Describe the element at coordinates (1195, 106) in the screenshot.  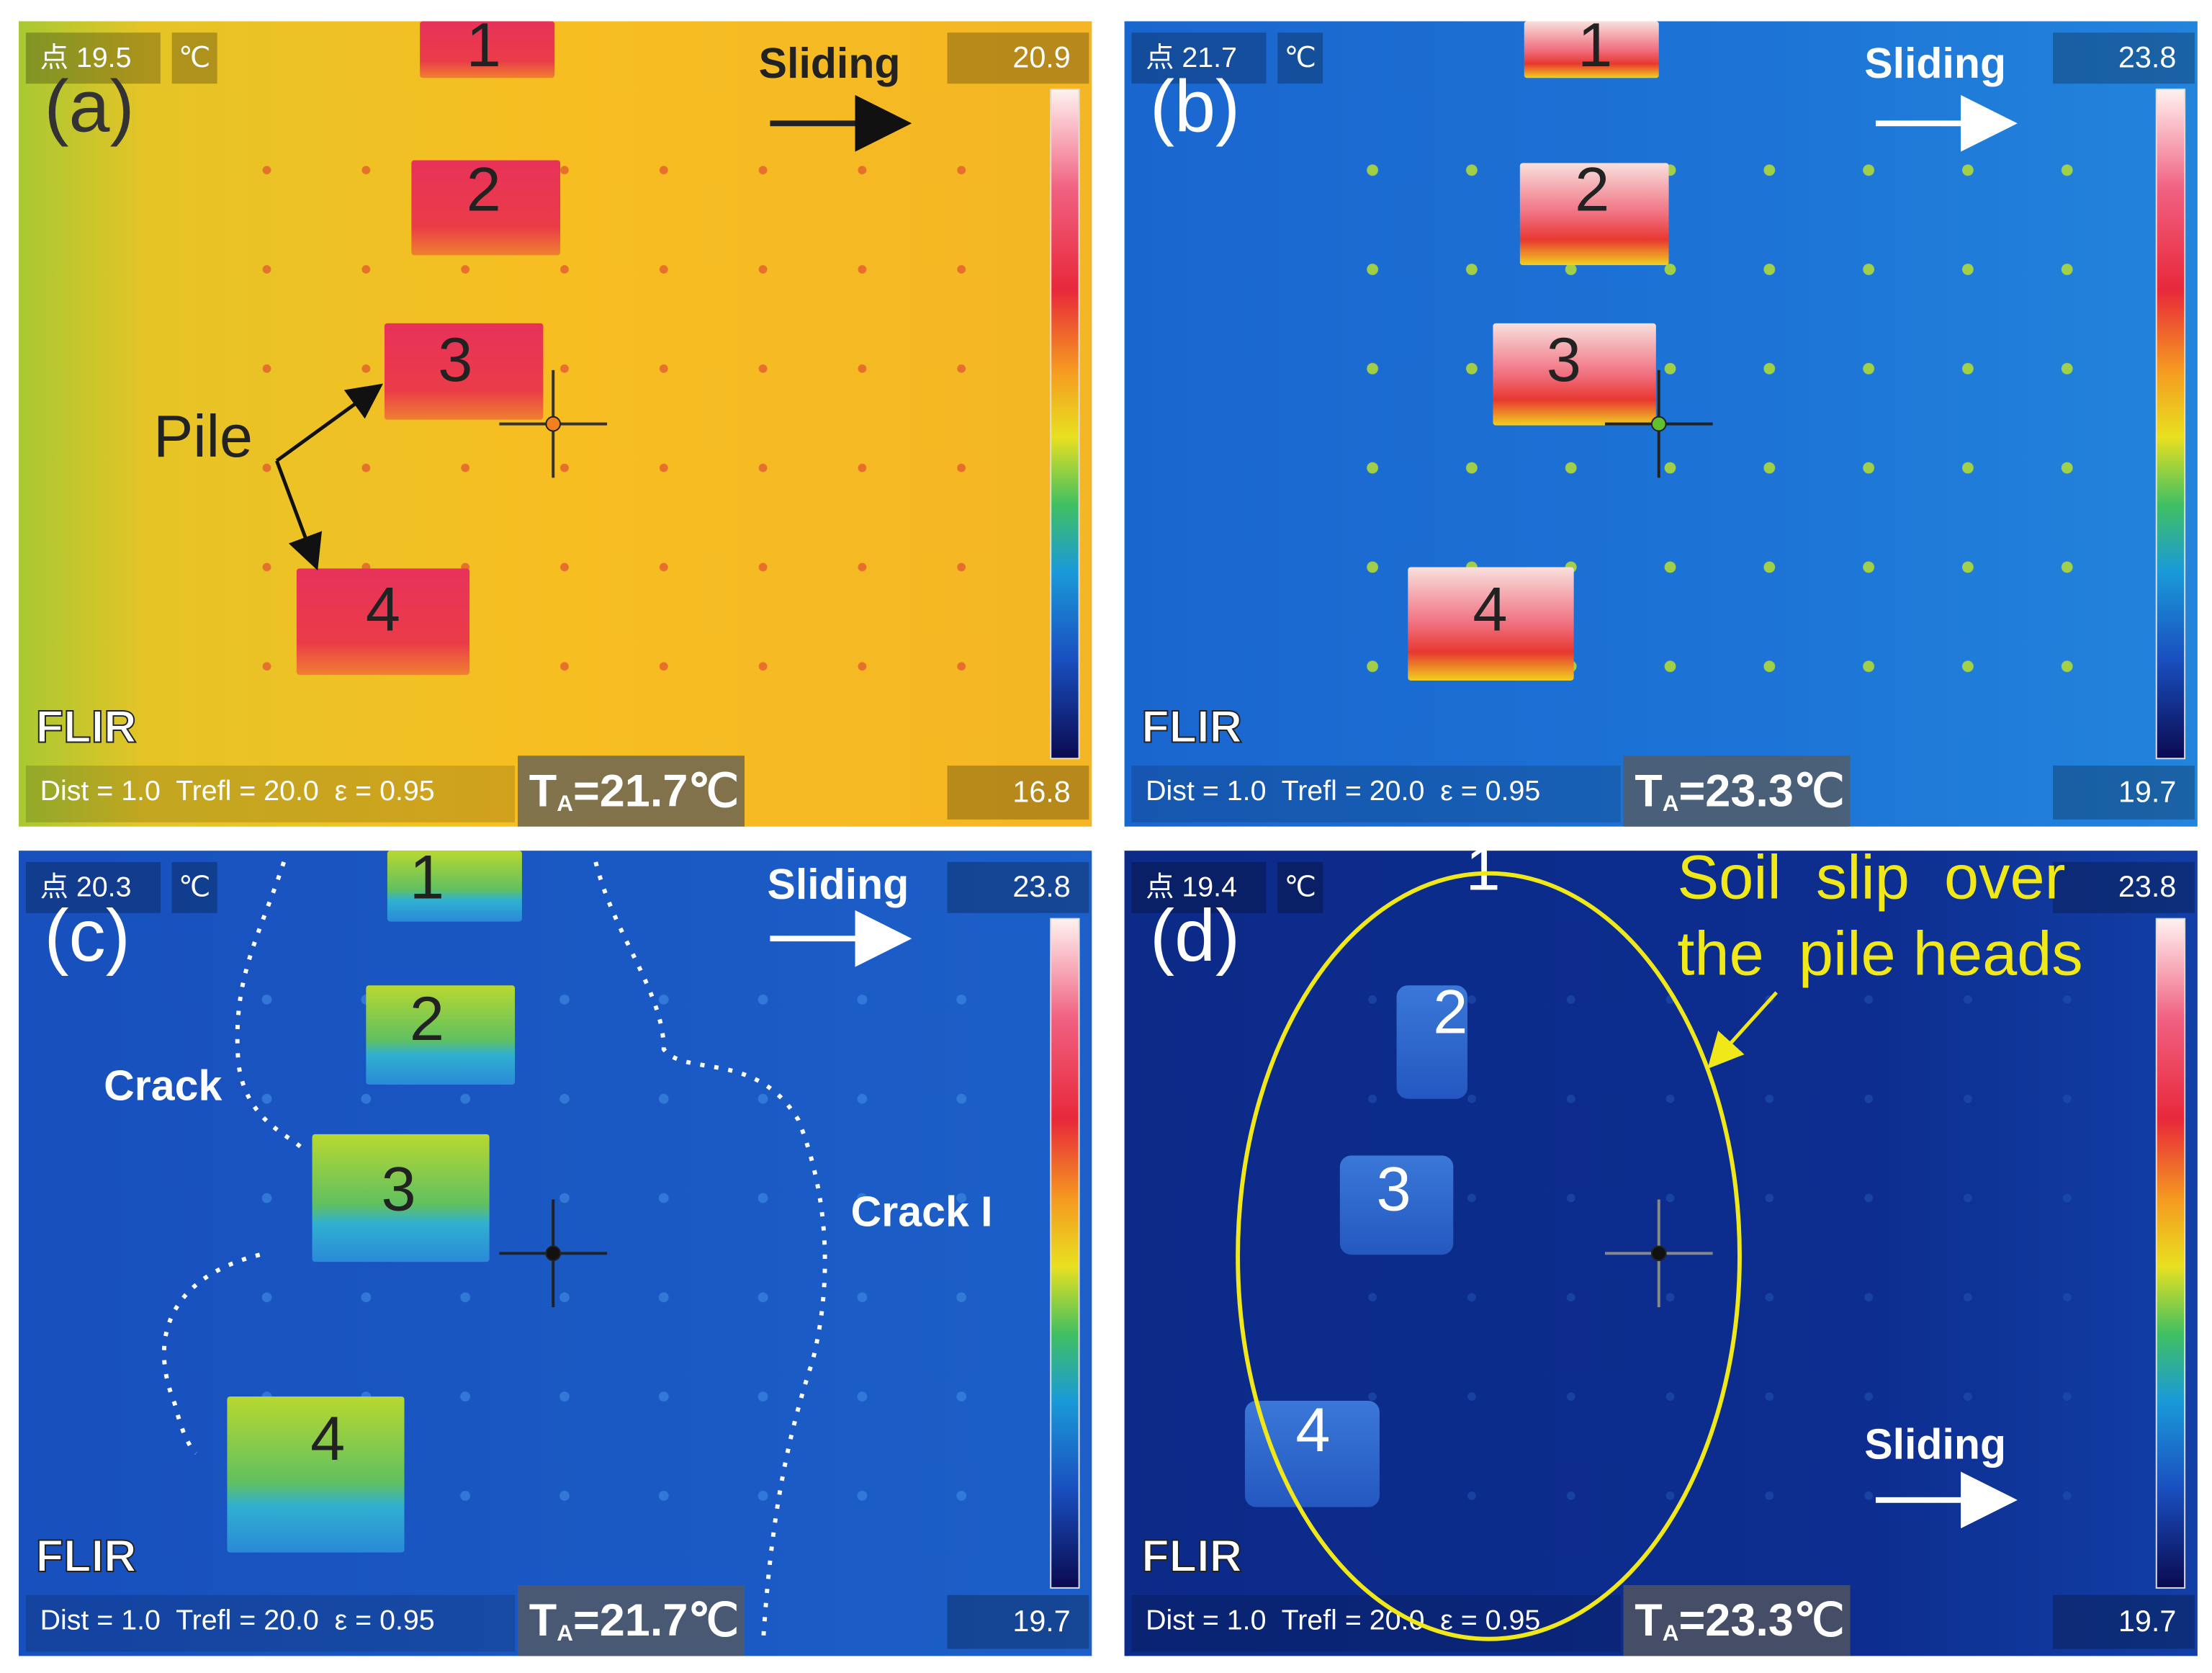
I see `panel-label: (b)` at that location.